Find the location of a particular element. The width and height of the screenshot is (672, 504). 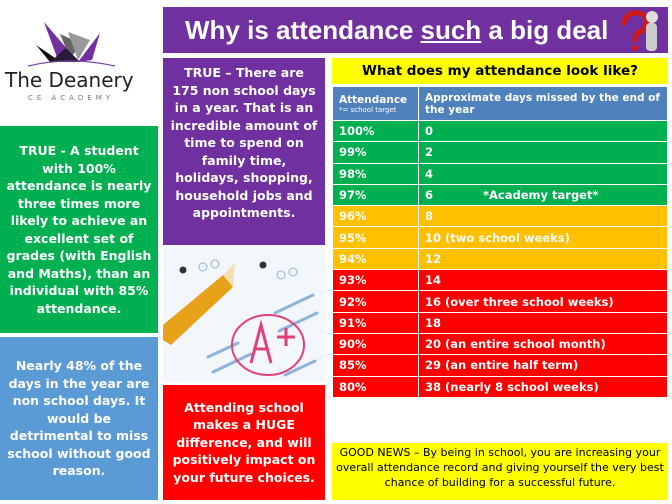

a-plus-grade-icon is located at coordinates (272, 341).